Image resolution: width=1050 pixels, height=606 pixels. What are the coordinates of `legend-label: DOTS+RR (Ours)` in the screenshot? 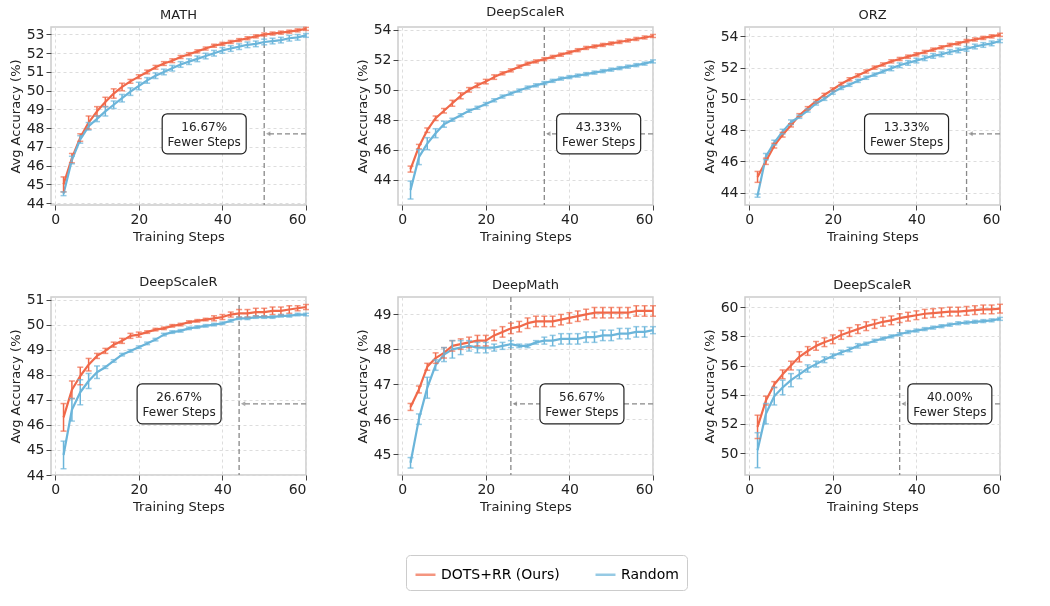 It's located at (500, 573).